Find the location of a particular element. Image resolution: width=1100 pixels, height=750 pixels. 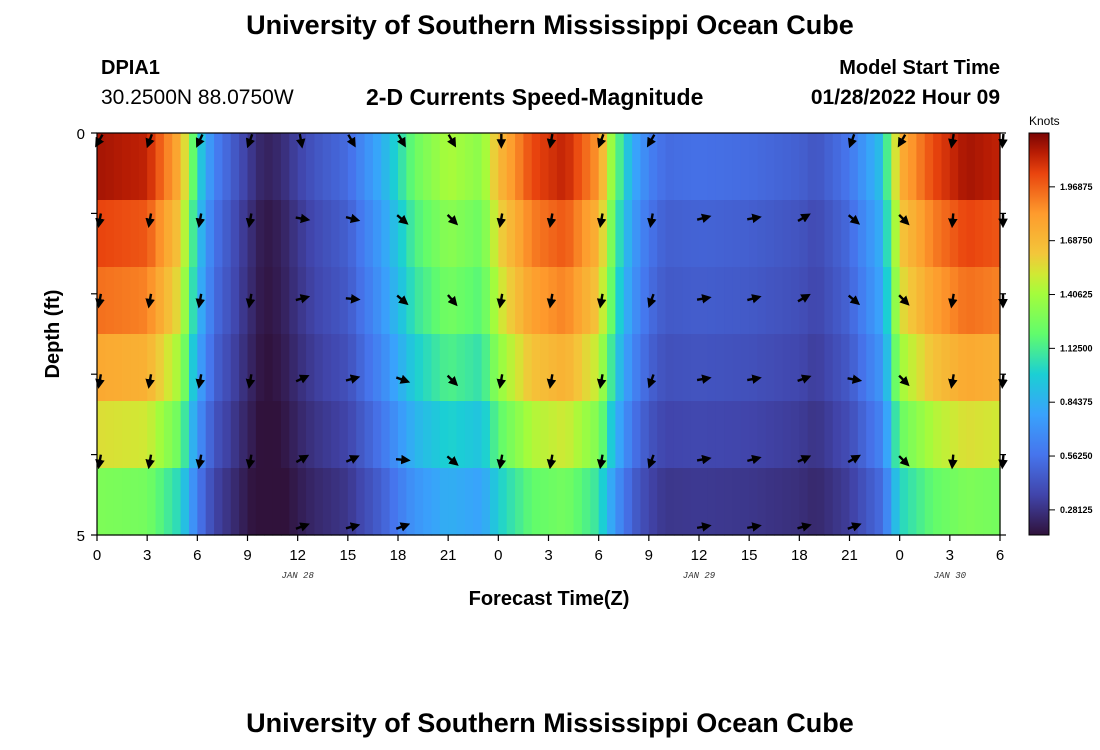

station-coordinates: 30.2500N 88.0750W is located at coordinates (197, 97).